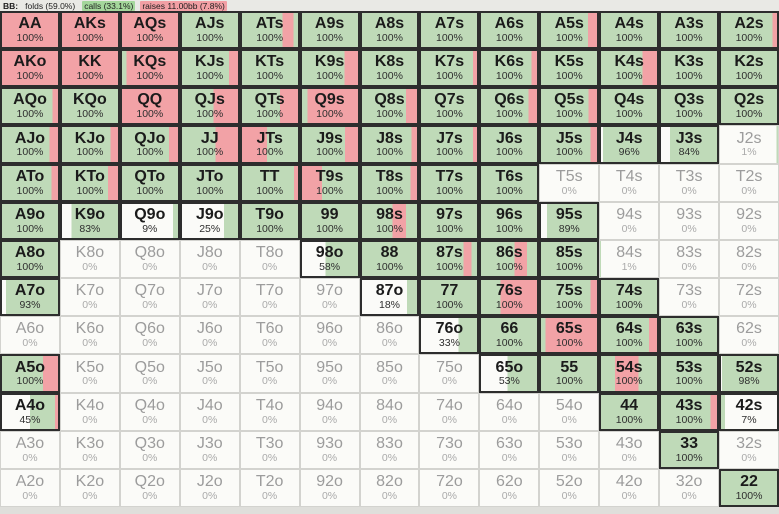  What do you see at coordinates (30, 411) in the screenshot?
I see `hand-cell-a4o: A4o 45%` at bounding box center [30, 411].